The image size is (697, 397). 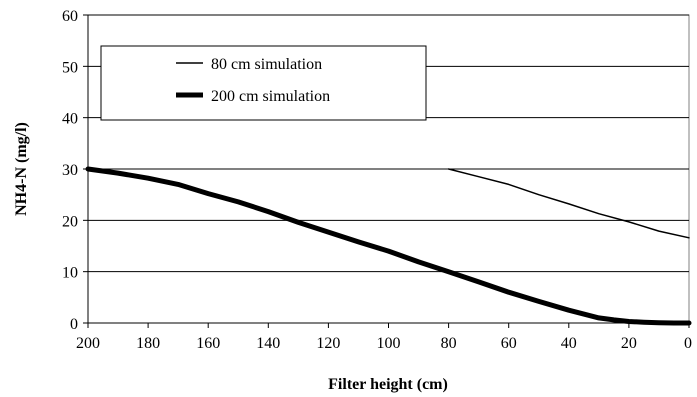 What do you see at coordinates (148, 343) in the screenshot?
I see `x-tick-label-180: 180` at bounding box center [148, 343].